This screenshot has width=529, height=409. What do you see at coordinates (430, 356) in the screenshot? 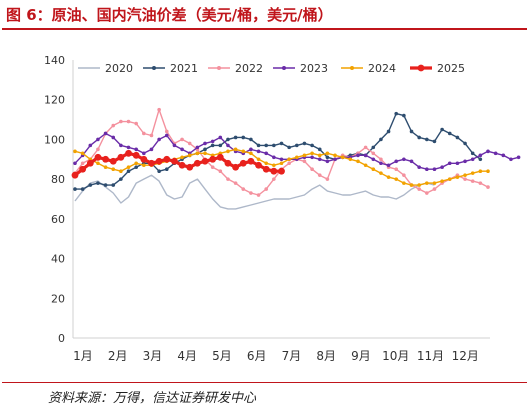
I see `x-tick-label: 11月` at bounding box center [430, 356].